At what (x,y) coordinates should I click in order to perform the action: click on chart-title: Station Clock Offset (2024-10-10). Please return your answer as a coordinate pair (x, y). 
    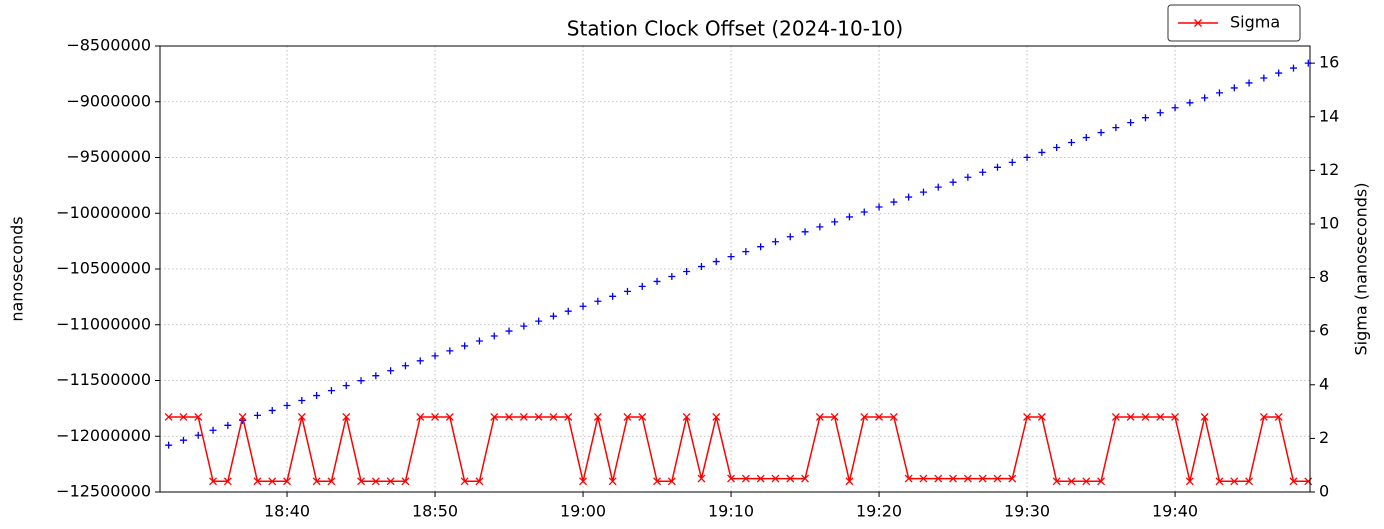
    Looking at the image, I should click on (735, 29).